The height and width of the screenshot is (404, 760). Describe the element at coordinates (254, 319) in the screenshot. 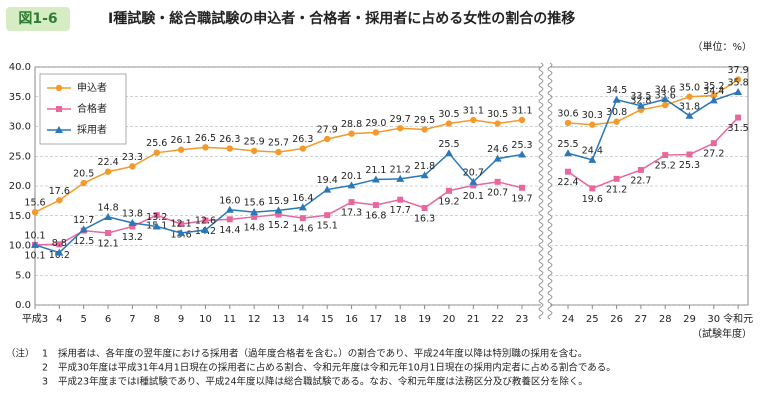

I see `x-tick-label: 12` at that location.